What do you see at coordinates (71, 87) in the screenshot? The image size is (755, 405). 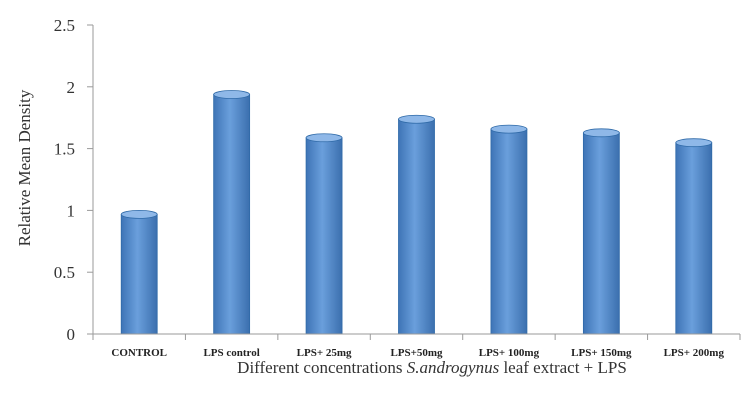 I see `y-tick-label: 2` at bounding box center [71, 87].